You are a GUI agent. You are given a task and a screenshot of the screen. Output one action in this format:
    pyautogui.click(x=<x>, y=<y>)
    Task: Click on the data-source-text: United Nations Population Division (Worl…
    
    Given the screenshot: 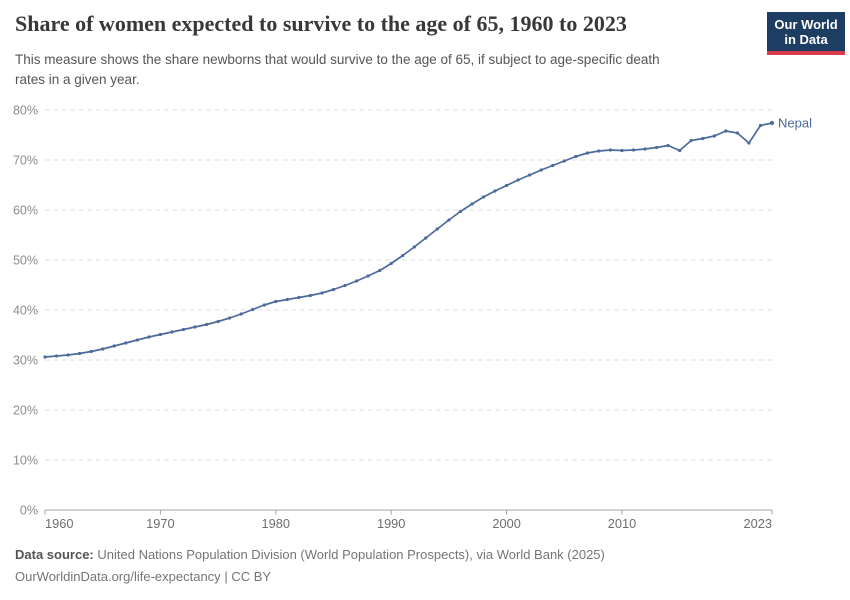 What is the action you would take?
    pyautogui.click(x=351, y=554)
    